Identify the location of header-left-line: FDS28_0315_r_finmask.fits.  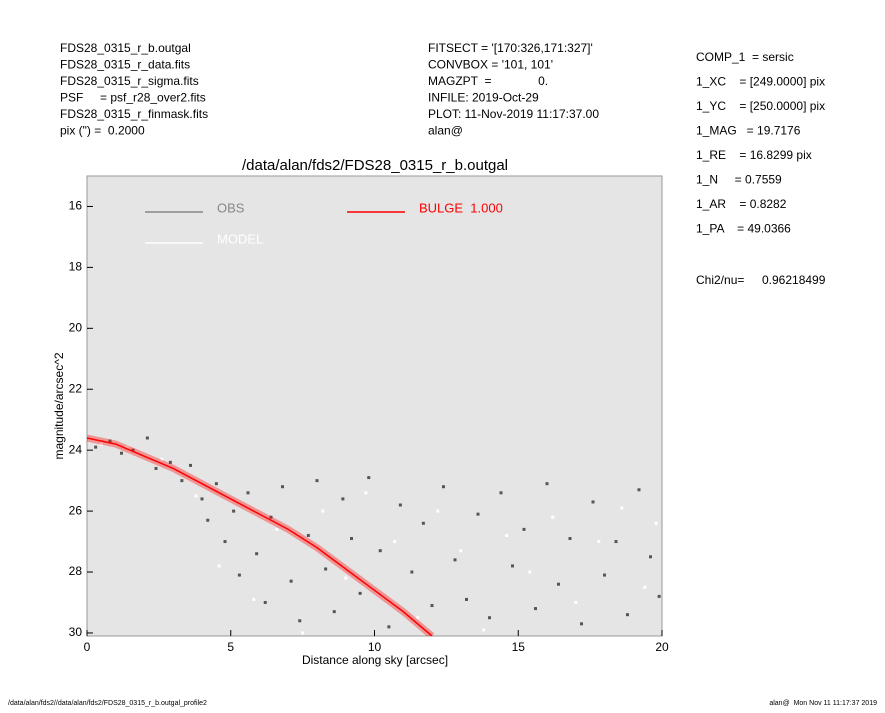
(134, 114).